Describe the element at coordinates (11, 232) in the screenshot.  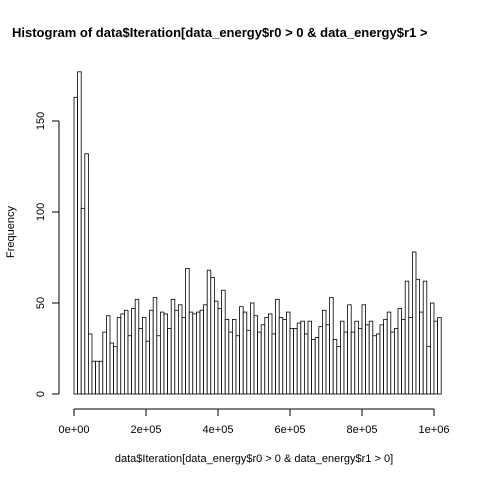
I see `y-axis-label: Frequency` at that location.